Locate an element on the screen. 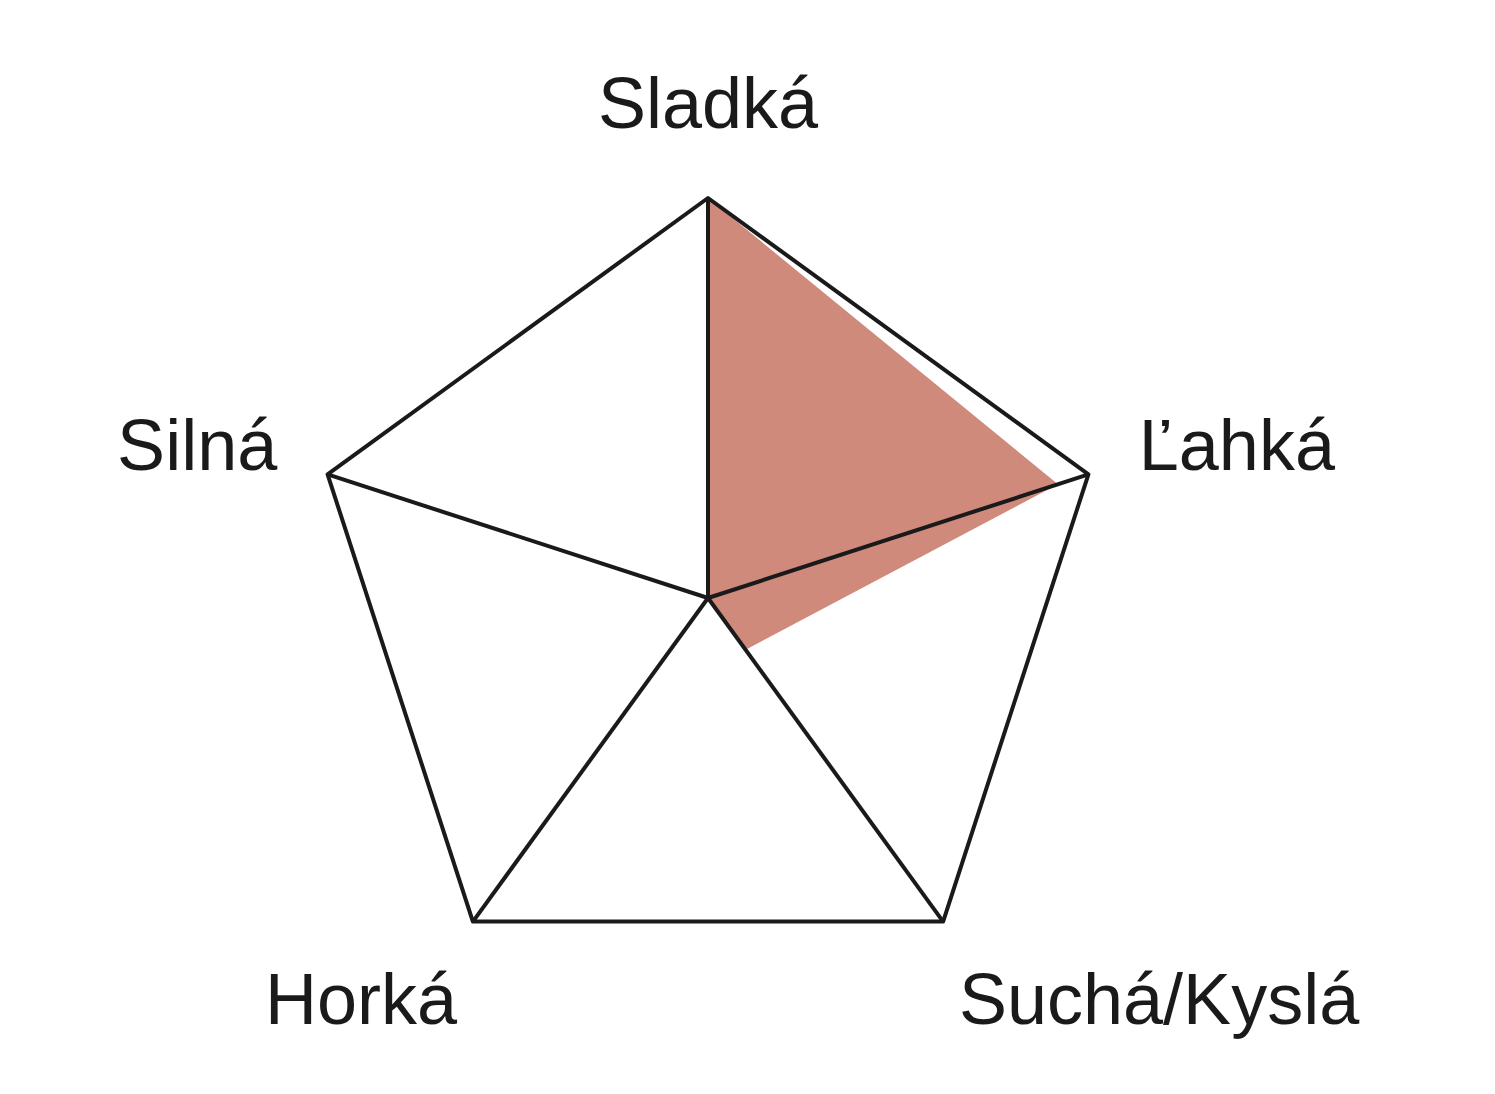 The image size is (1495, 1094). spoke-label: Ľahká is located at coordinates (1237, 445).